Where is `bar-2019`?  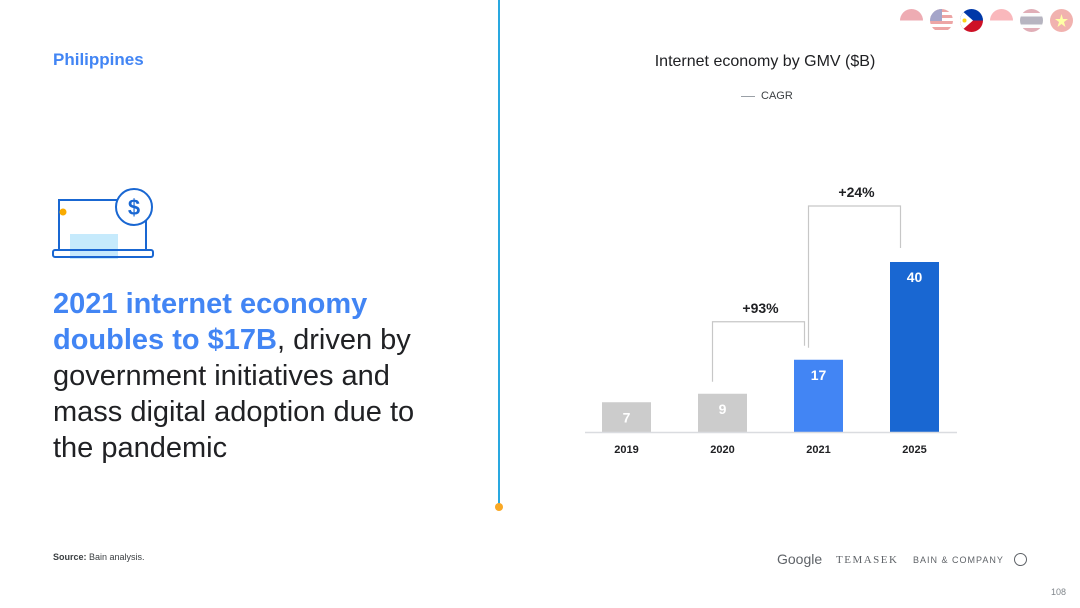
bar-2019 is located at coordinates (626, 417).